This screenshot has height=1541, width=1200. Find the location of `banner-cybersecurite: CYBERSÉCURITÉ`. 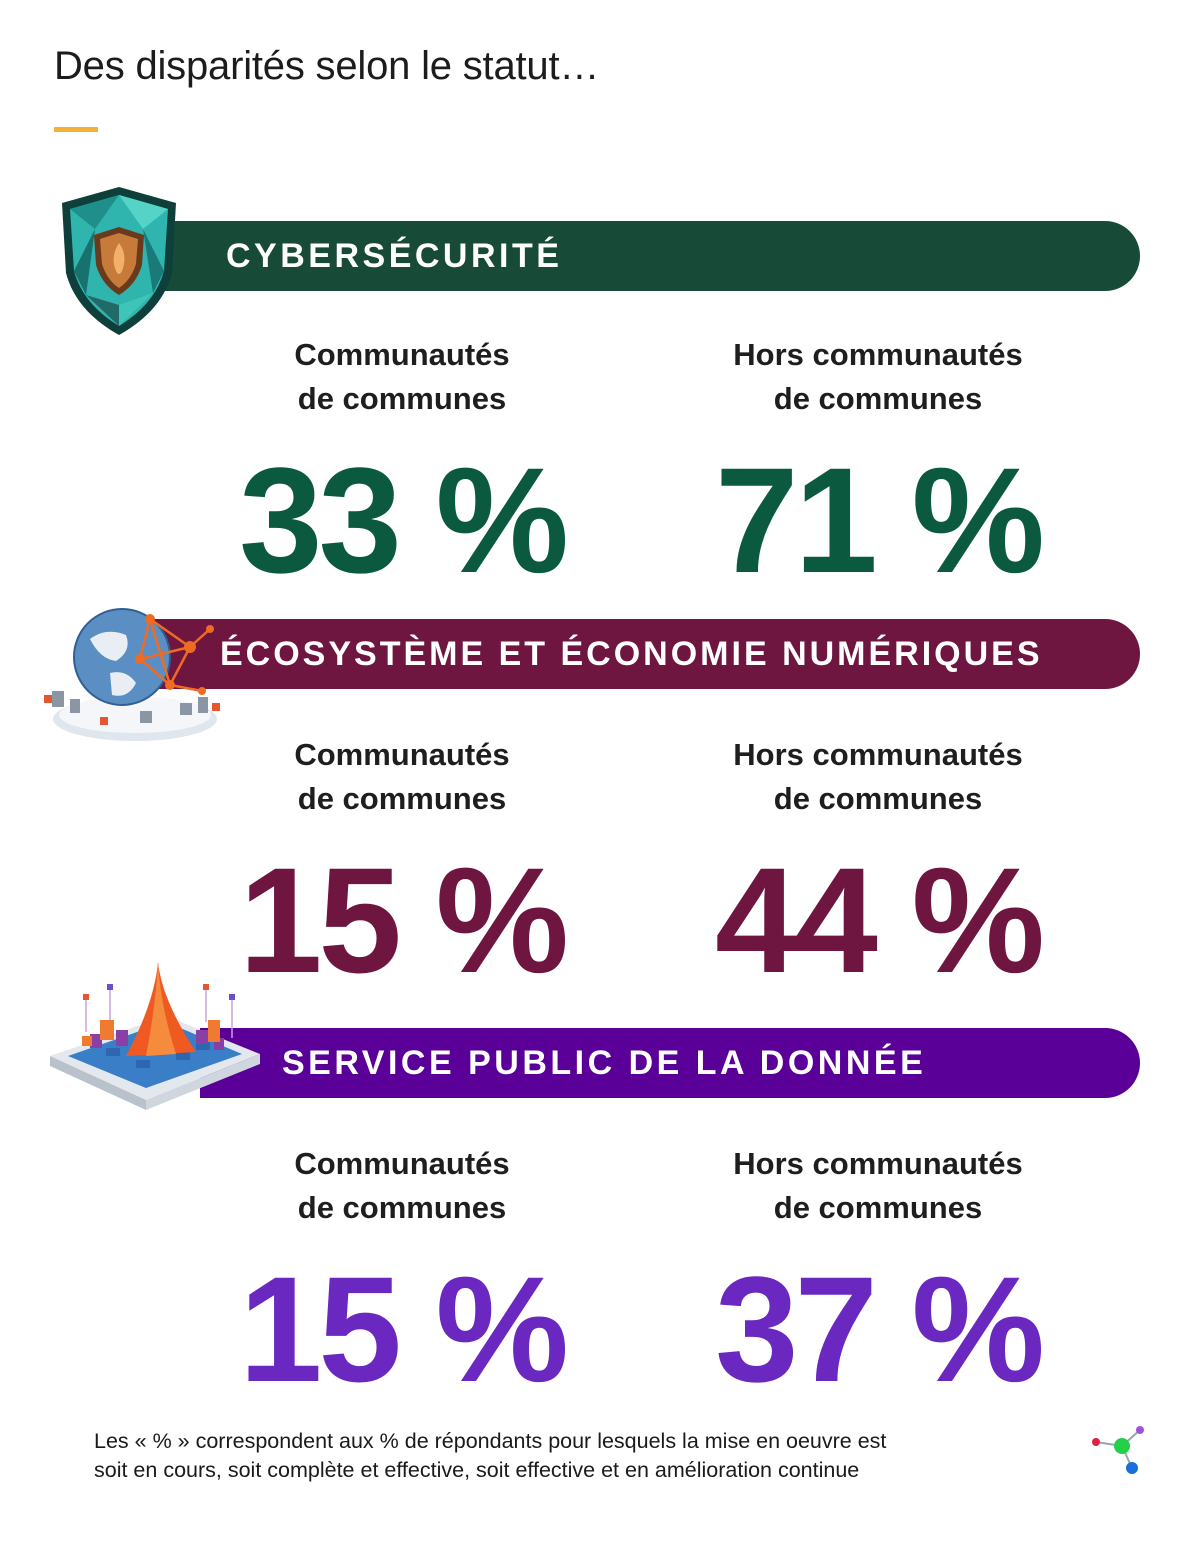

banner-cybersecurite: CYBERSÉCURITÉ is located at coordinates (645, 256).